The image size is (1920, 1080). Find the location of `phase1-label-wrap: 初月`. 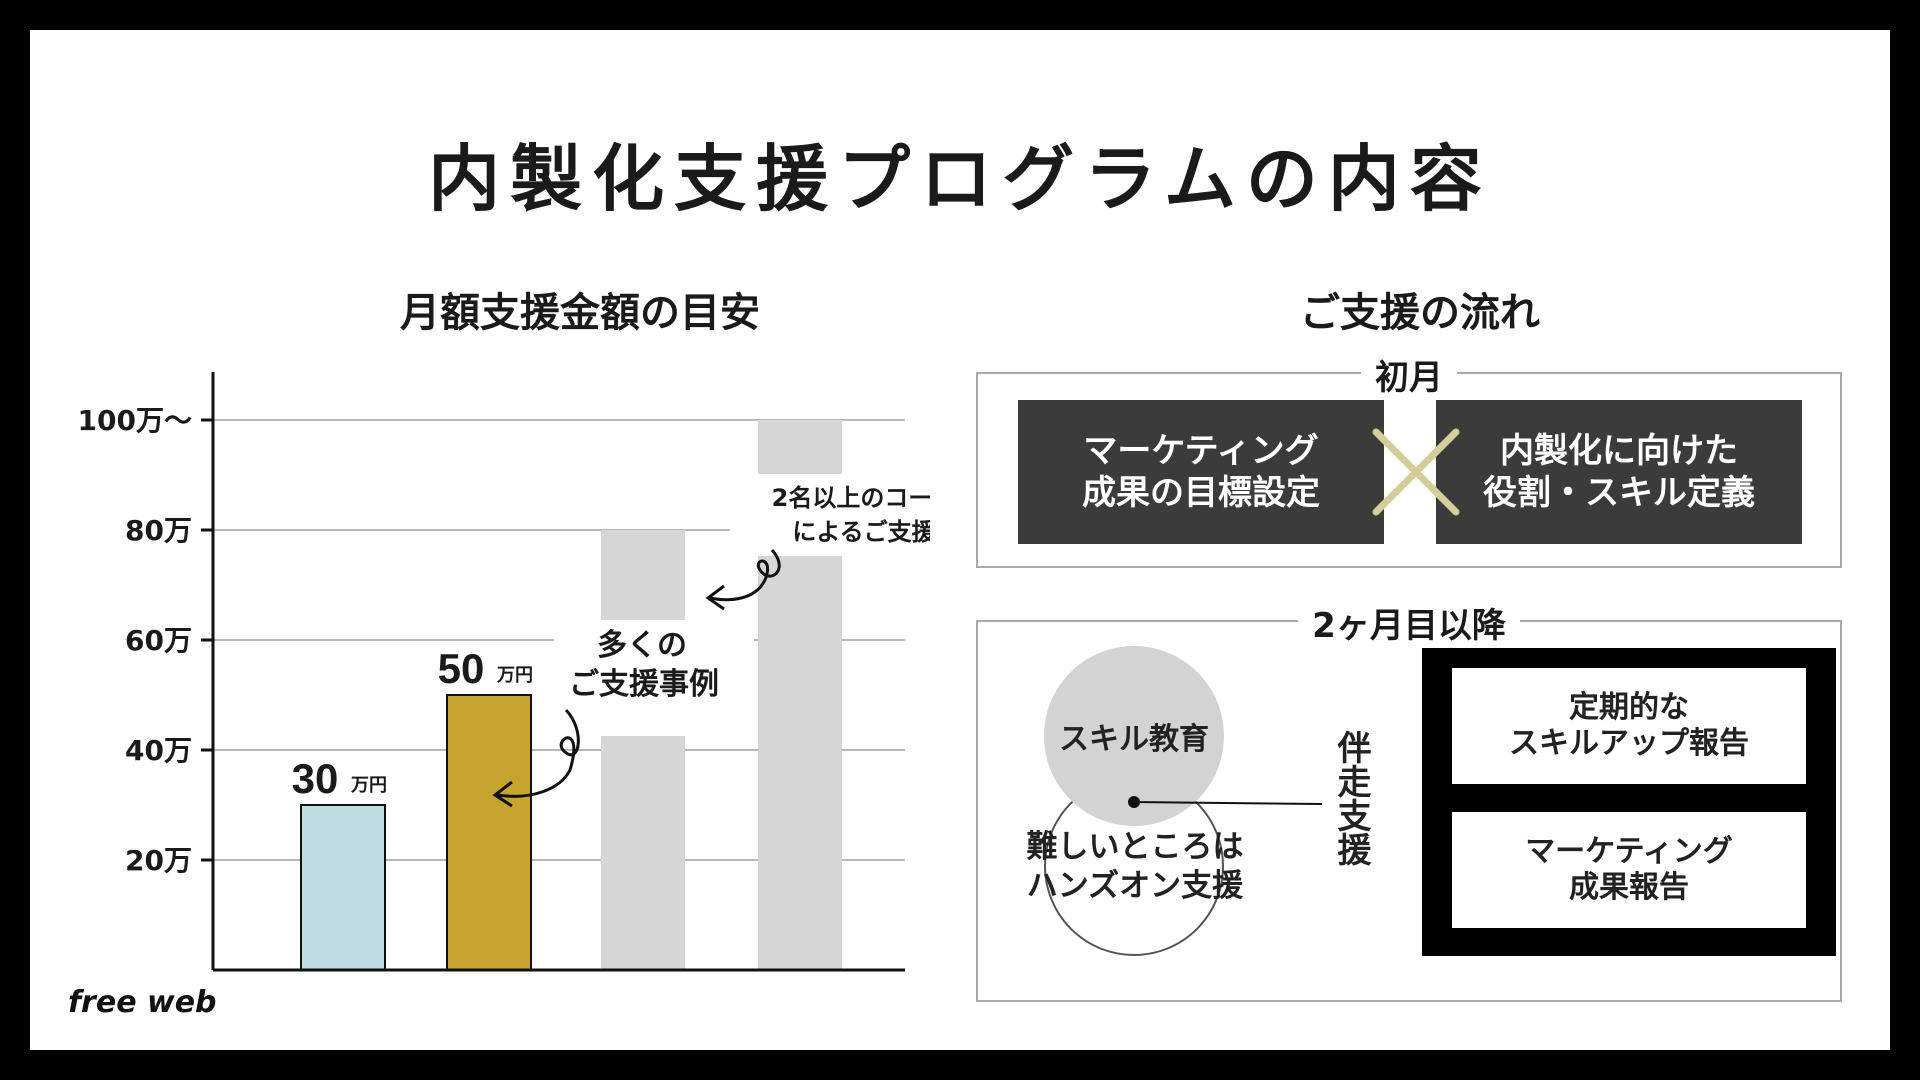

phase1-label-wrap: 初月 is located at coordinates (1409, 374).